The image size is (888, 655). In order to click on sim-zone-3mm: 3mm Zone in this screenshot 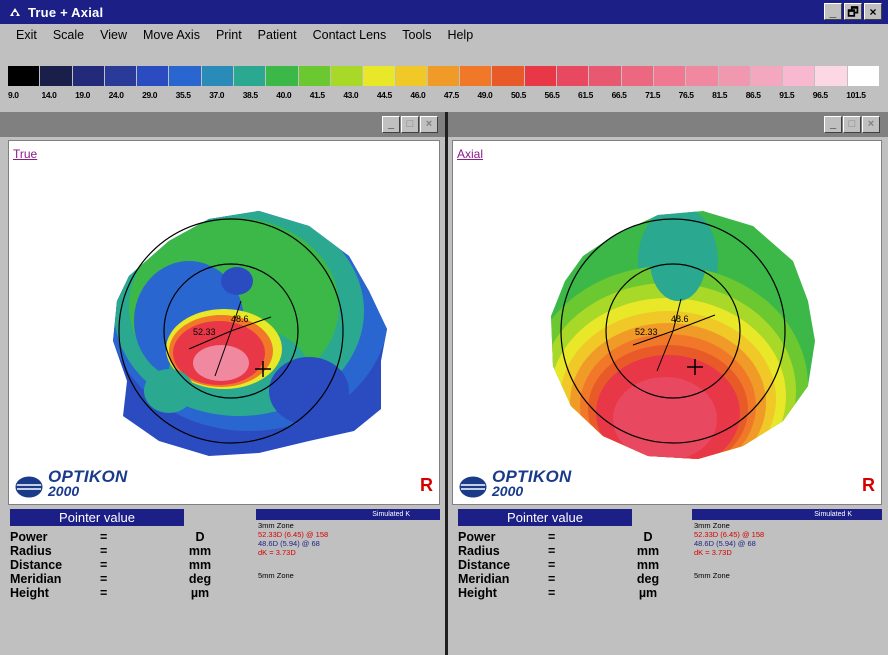, I will do `click(276, 525)`.